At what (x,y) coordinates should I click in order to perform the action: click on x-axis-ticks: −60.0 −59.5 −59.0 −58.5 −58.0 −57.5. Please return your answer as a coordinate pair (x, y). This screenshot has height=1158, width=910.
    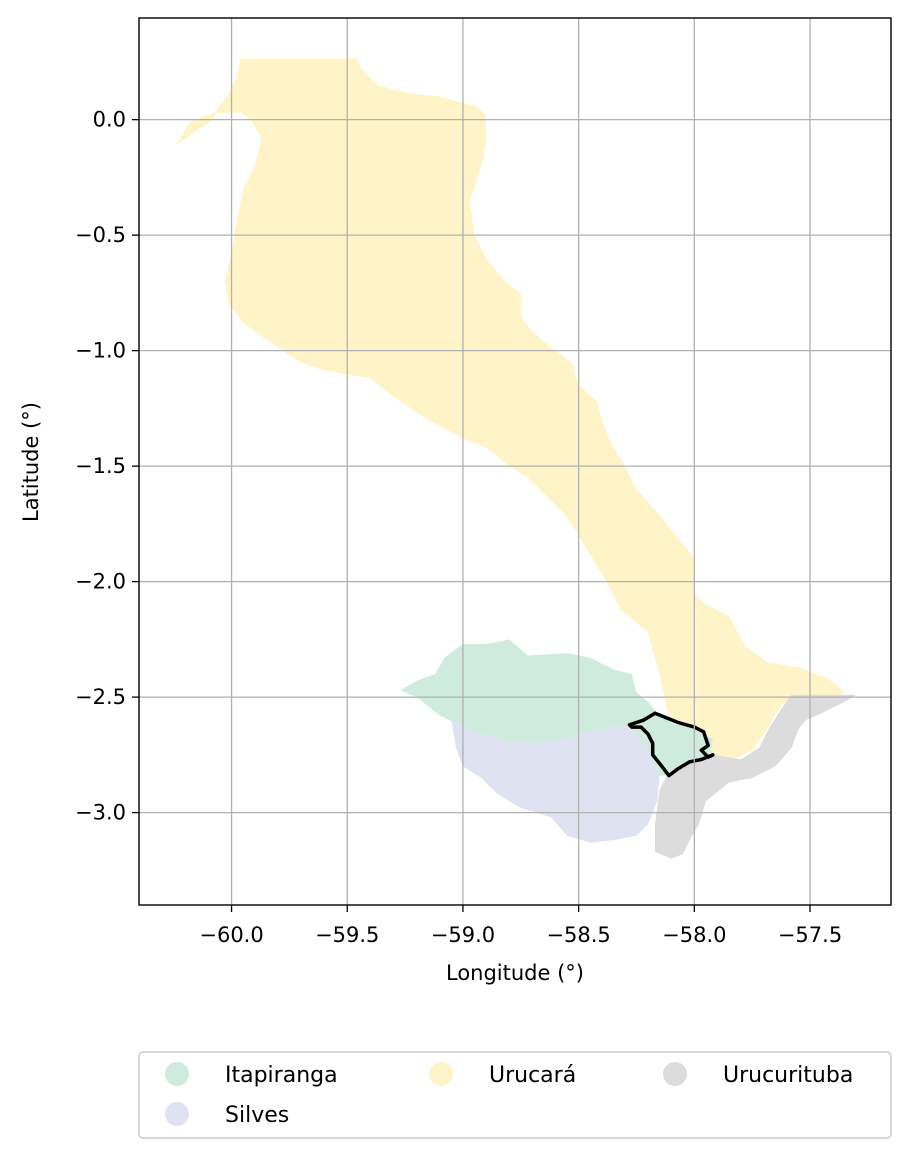
    Looking at the image, I should click on (520, 926).